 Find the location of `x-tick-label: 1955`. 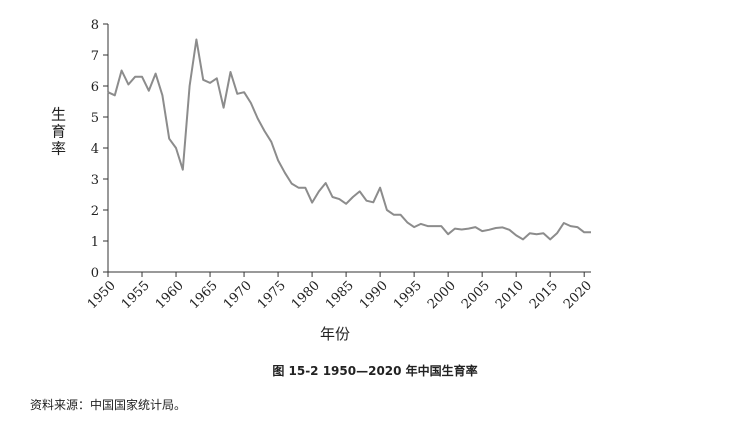

x-tick-label: 1955 is located at coordinates (136, 295).